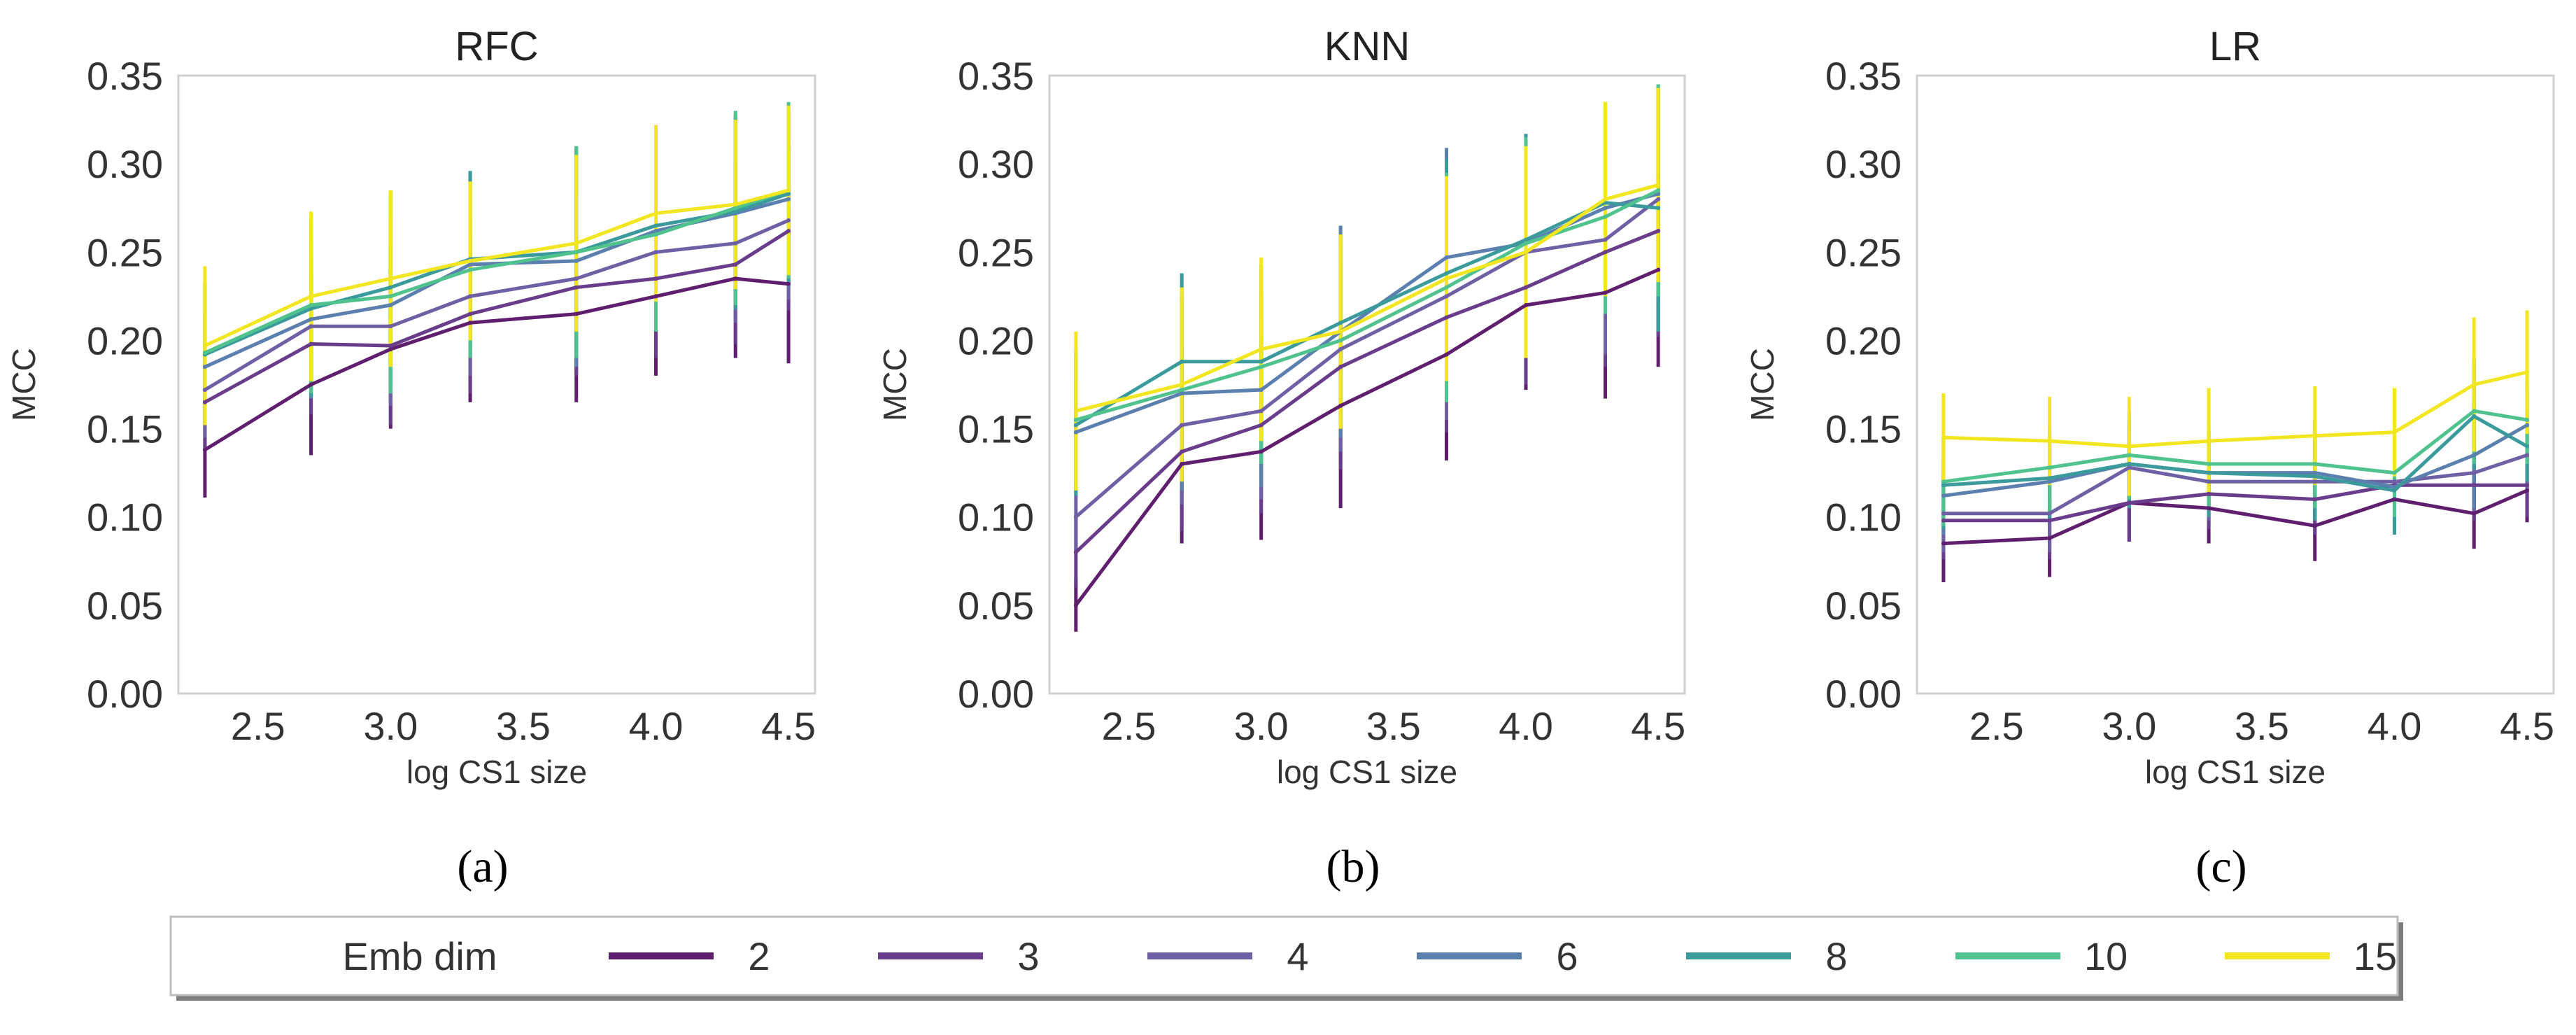 This screenshot has height=1035, width=2576. What do you see at coordinates (496, 46) in the screenshot?
I see `chart-title: RFC` at bounding box center [496, 46].